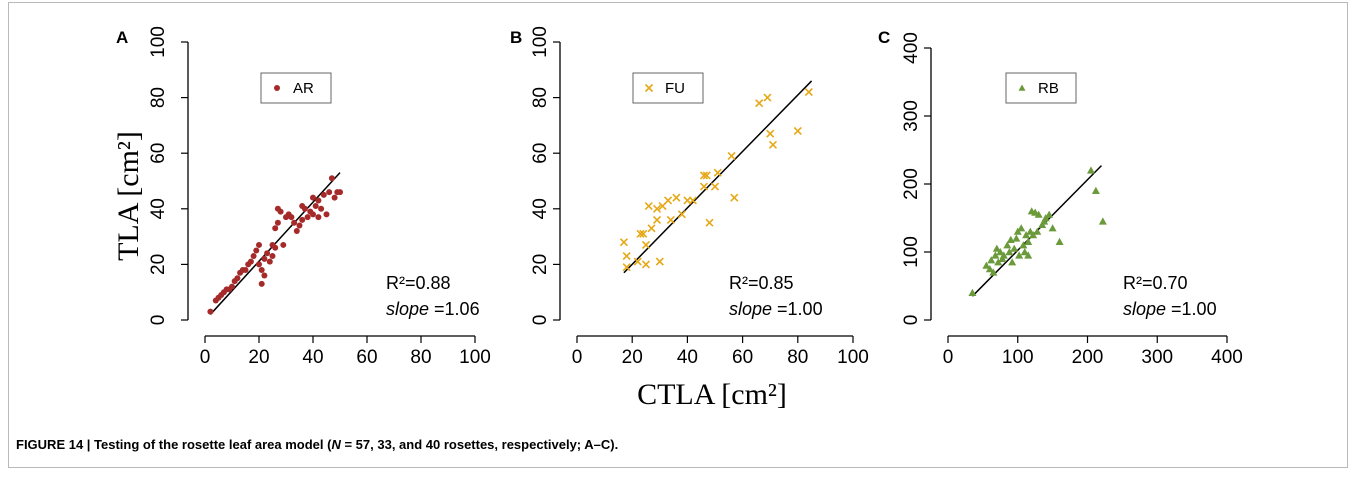  Describe the element at coordinates (797, 357) in the screenshot. I see `x-tick-label-B: 80` at that location.